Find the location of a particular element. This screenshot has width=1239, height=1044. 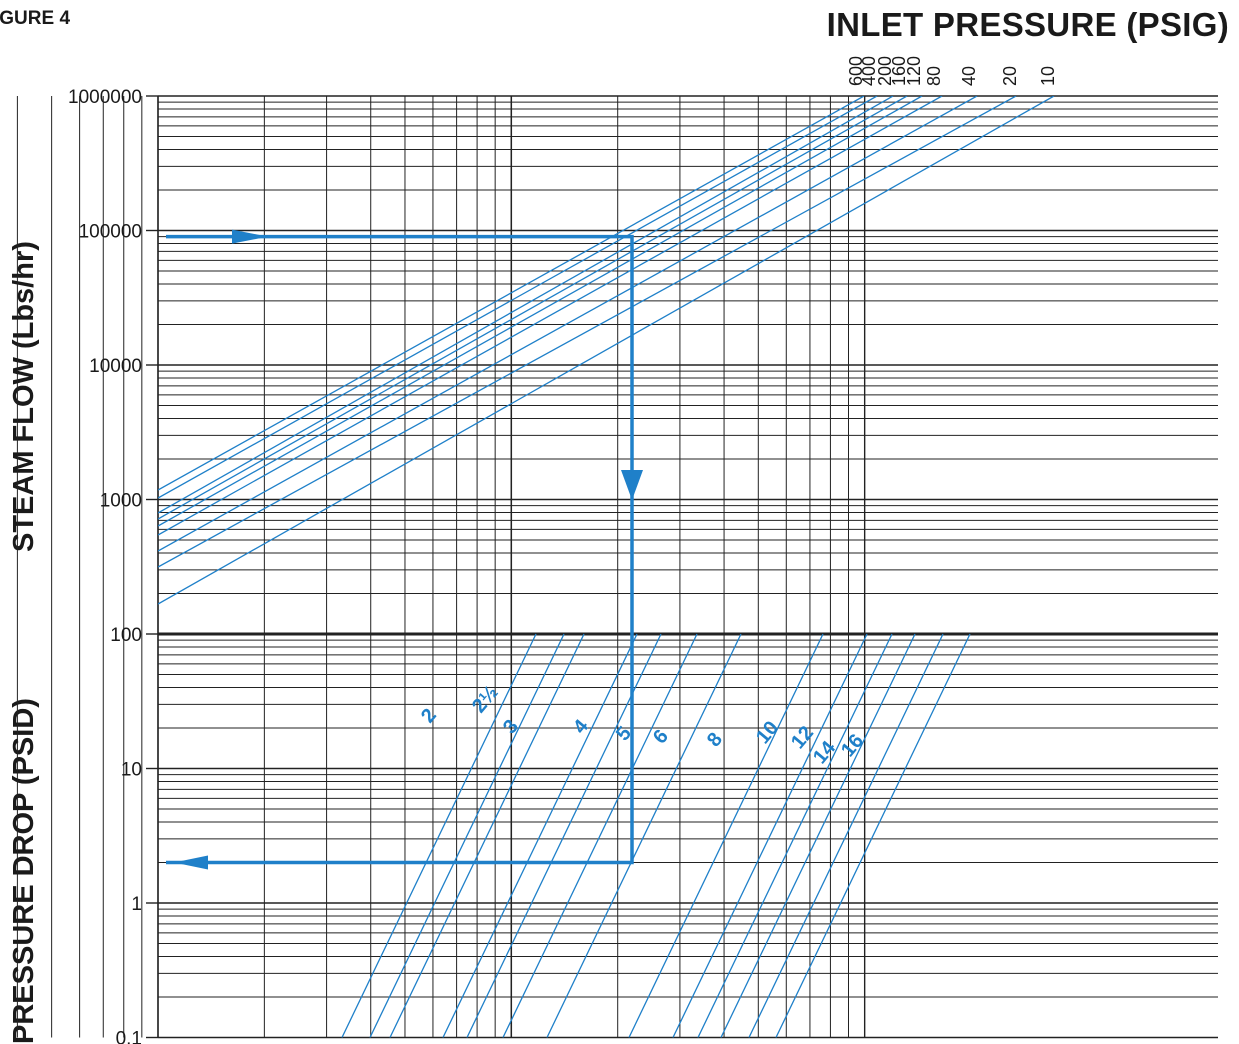

inlet-pressure-label: 80 is located at coordinates (934, 76).